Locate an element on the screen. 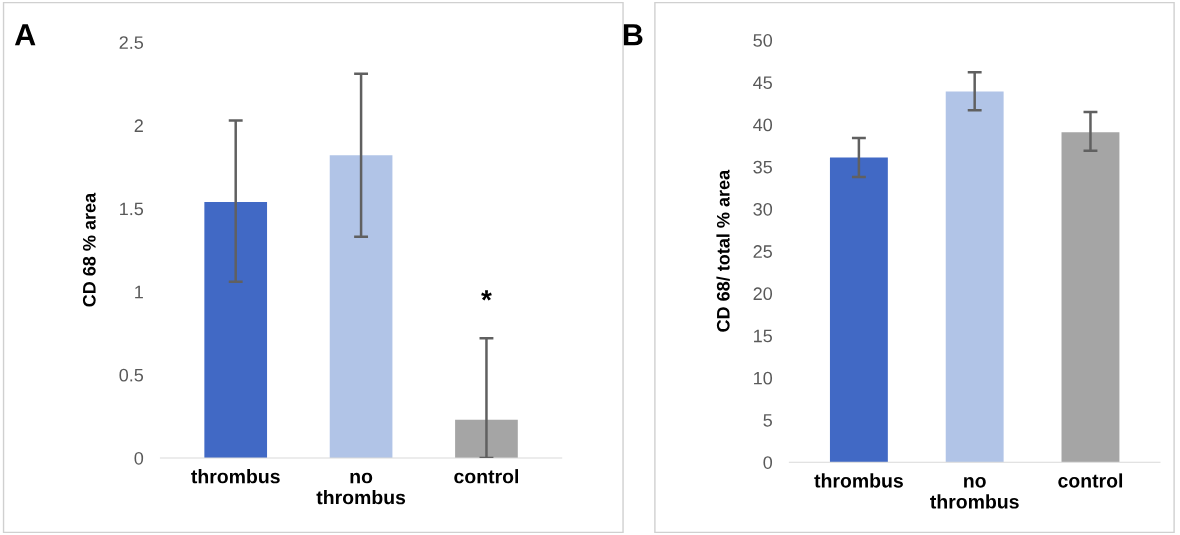 This screenshot has height=535, width=1180. y-tick-label: 35 is located at coordinates (762, 167).